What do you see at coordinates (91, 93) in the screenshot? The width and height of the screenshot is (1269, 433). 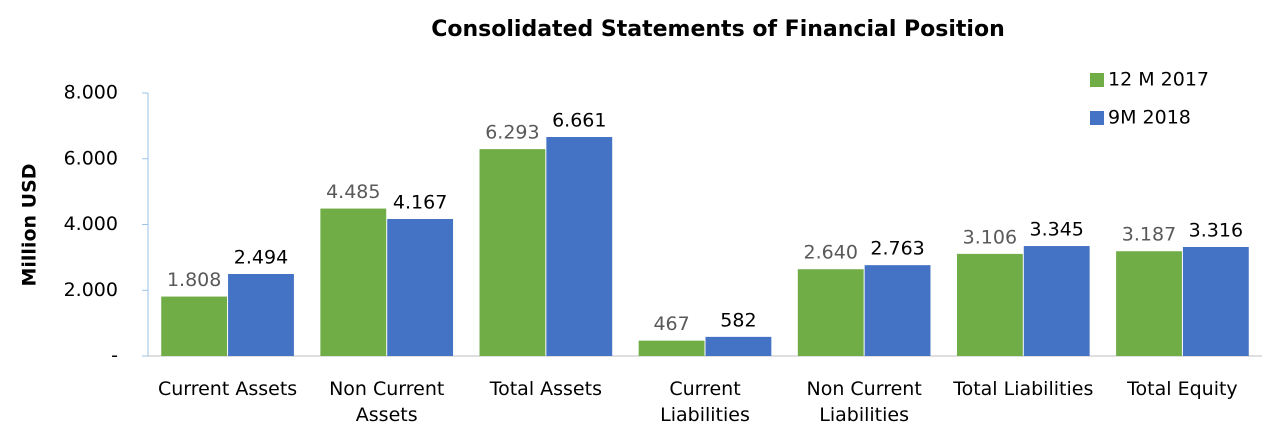 I see `y-tick-label: 8.000` at bounding box center [91, 93].